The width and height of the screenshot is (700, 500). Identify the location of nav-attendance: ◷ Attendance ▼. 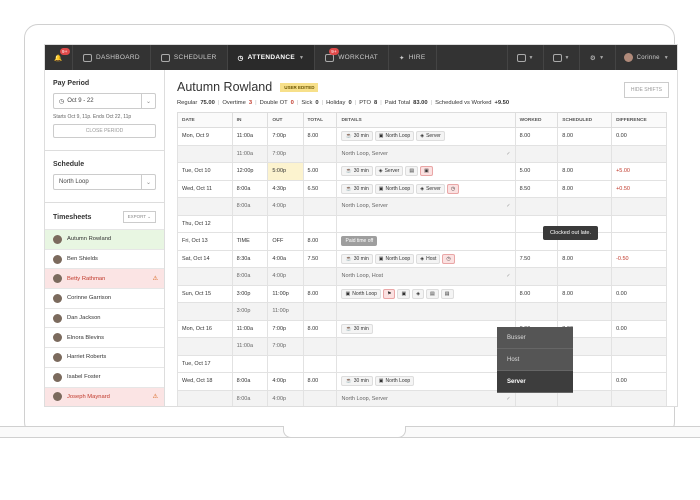
(271, 57).